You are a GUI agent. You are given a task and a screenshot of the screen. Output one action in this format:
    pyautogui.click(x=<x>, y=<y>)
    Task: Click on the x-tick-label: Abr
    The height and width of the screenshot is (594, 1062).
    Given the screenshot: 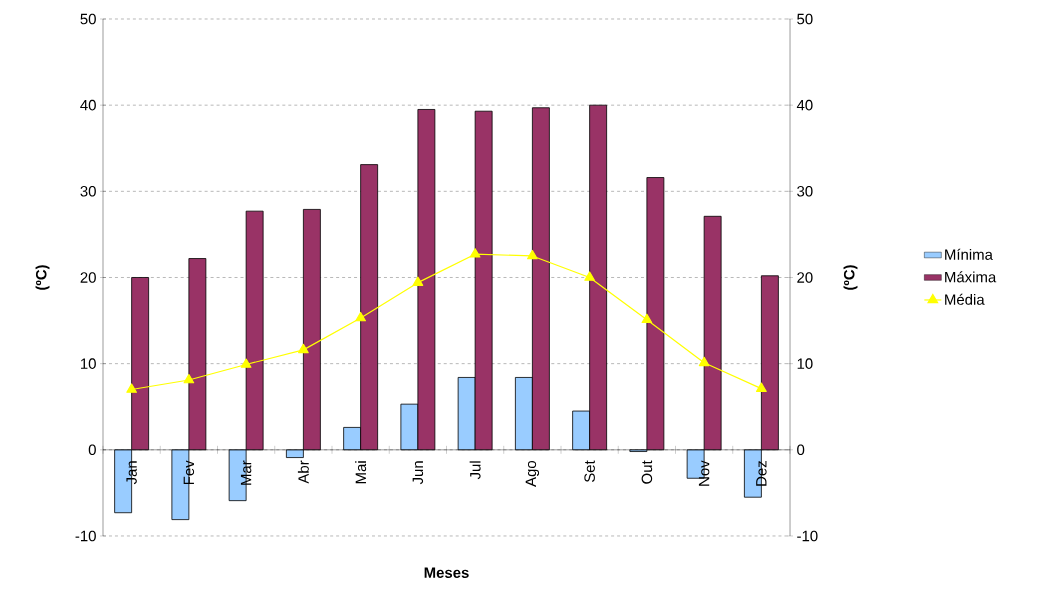 What is the action you would take?
    pyautogui.click(x=303, y=472)
    